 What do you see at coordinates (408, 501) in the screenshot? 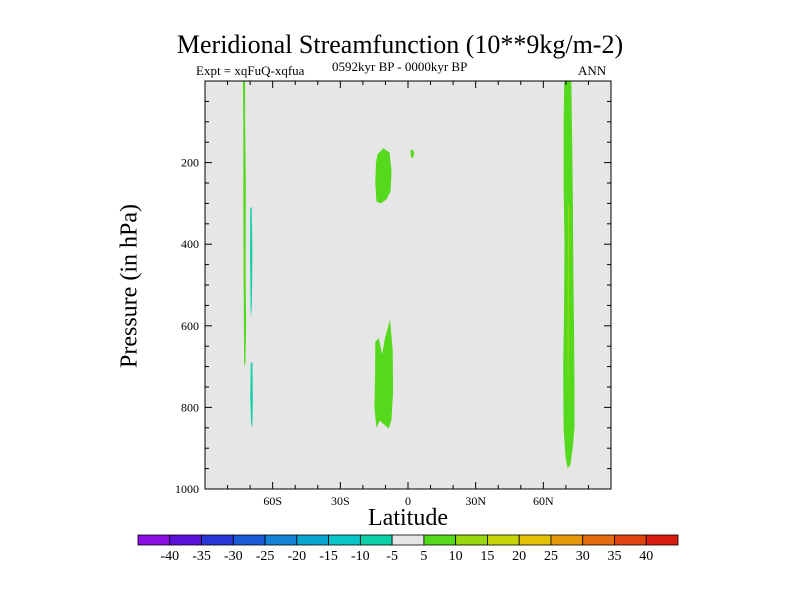
I see `x-tick-label: 0` at bounding box center [408, 501].